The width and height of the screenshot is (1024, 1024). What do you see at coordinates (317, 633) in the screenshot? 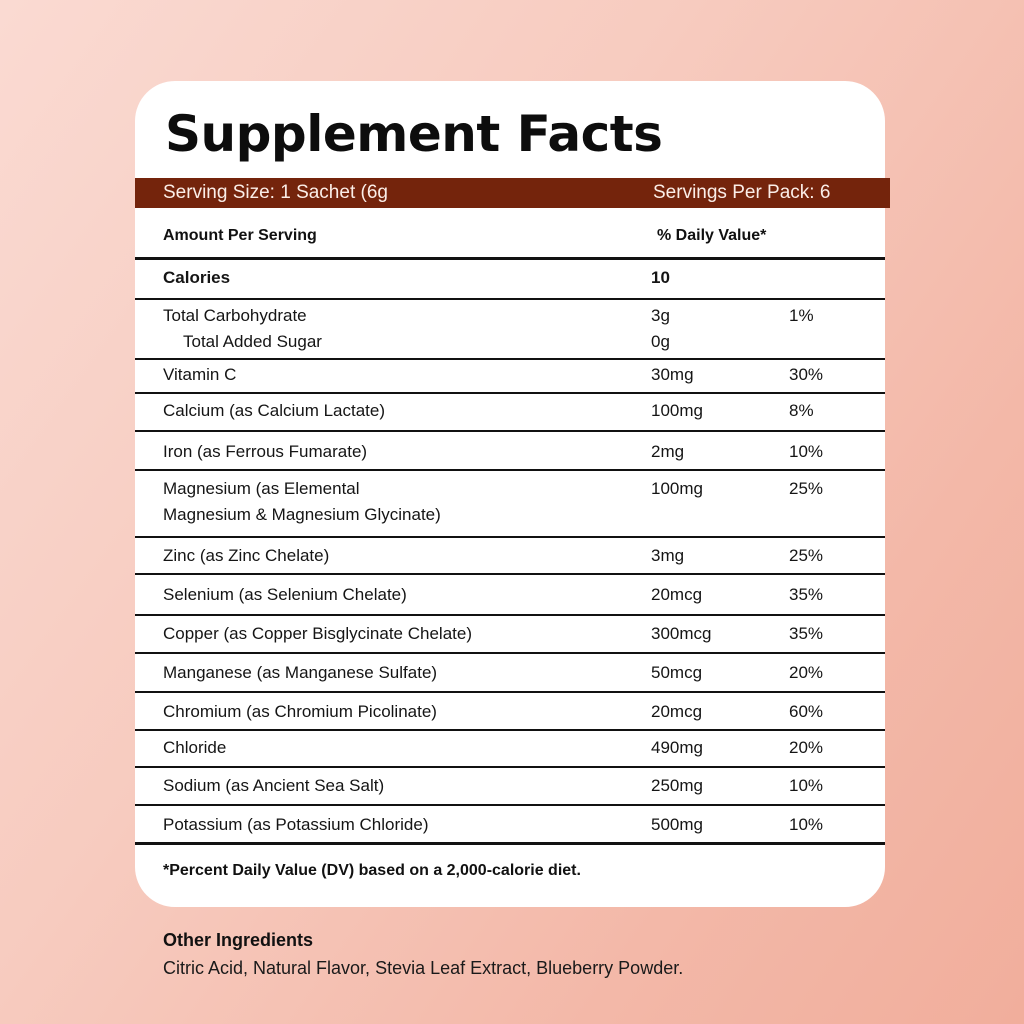
I see `nutrient-name: Copper (as Copper Bisglycinate Chelate)` at bounding box center [317, 633].